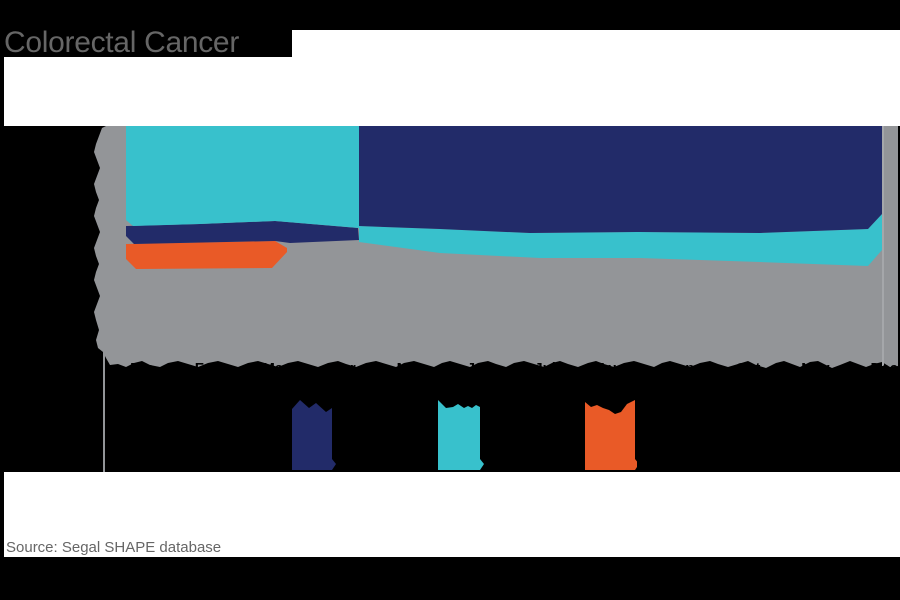 This screenshot has width=900, height=600. What do you see at coordinates (208, 368) in the screenshot?
I see `x-tick-label: Feb` at bounding box center [208, 368].